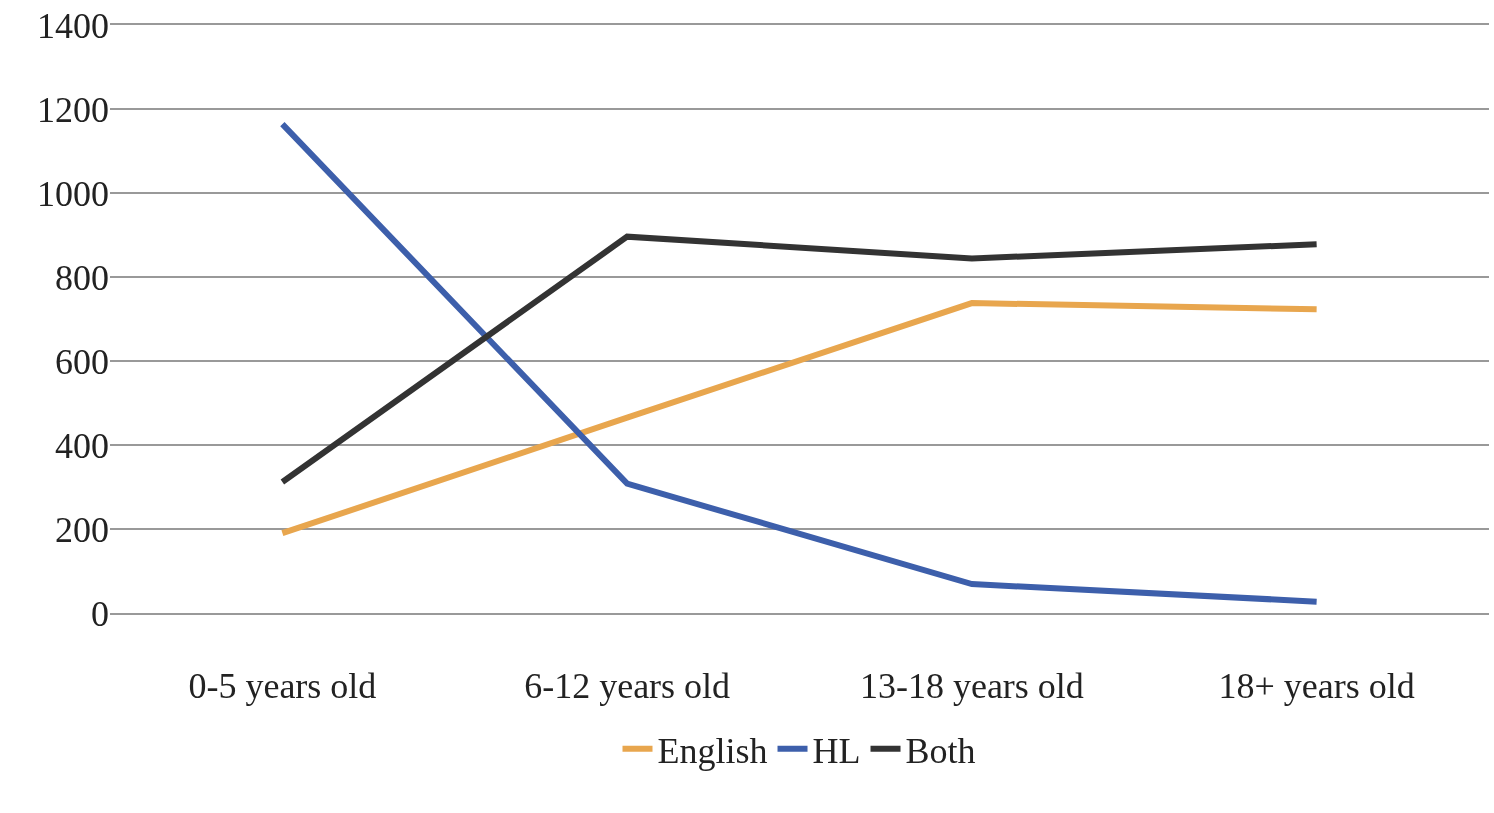 This screenshot has height=813, width=1494. What do you see at coordinates (940, 750) in the screenshot?
I see `legend-label: Both` at bounding box center [940, 750].